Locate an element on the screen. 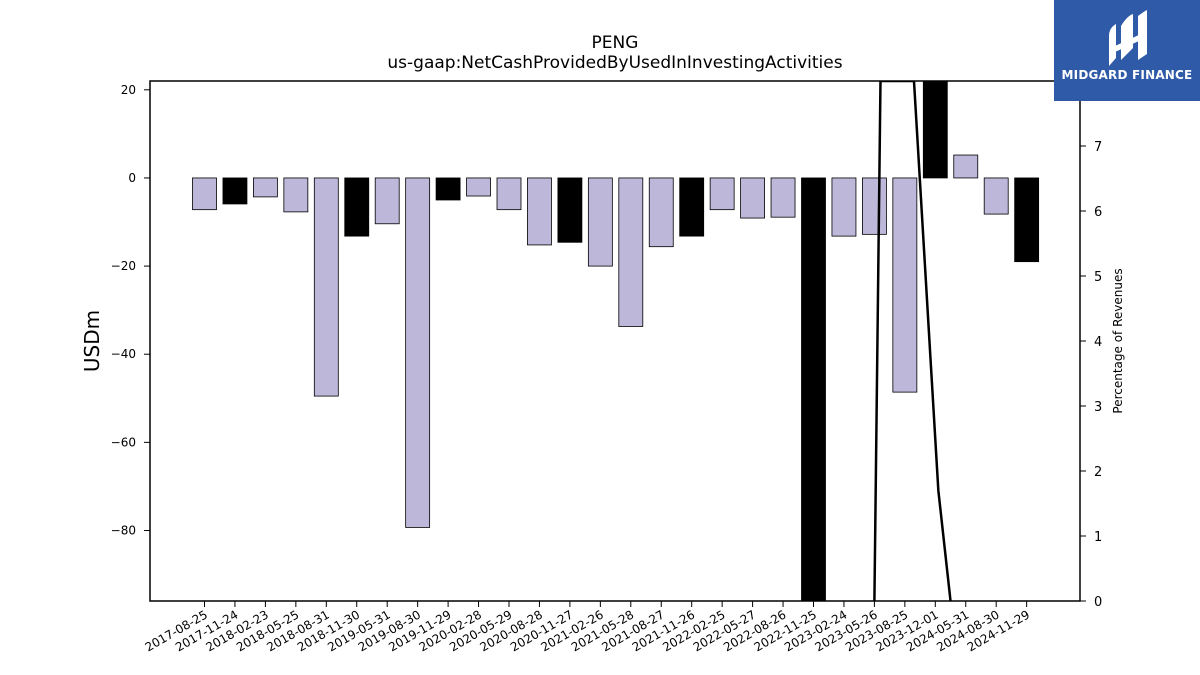  brand-logo: MIDGARD FINANCE is located at coordinates (1127, 50).